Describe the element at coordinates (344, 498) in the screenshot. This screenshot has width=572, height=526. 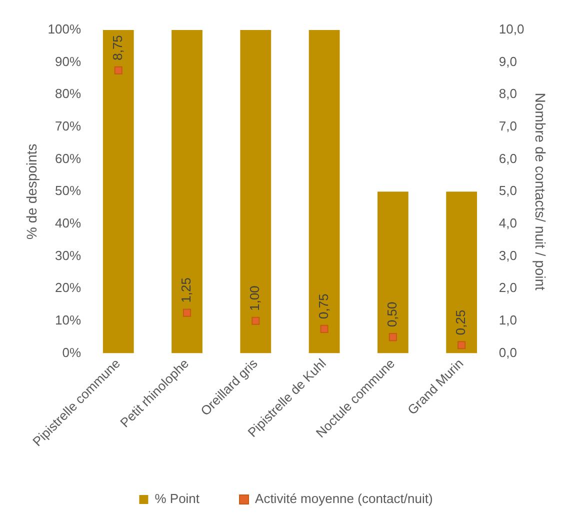
I see `legend-label: Activité moyenne (contact/nuit)` at that location.